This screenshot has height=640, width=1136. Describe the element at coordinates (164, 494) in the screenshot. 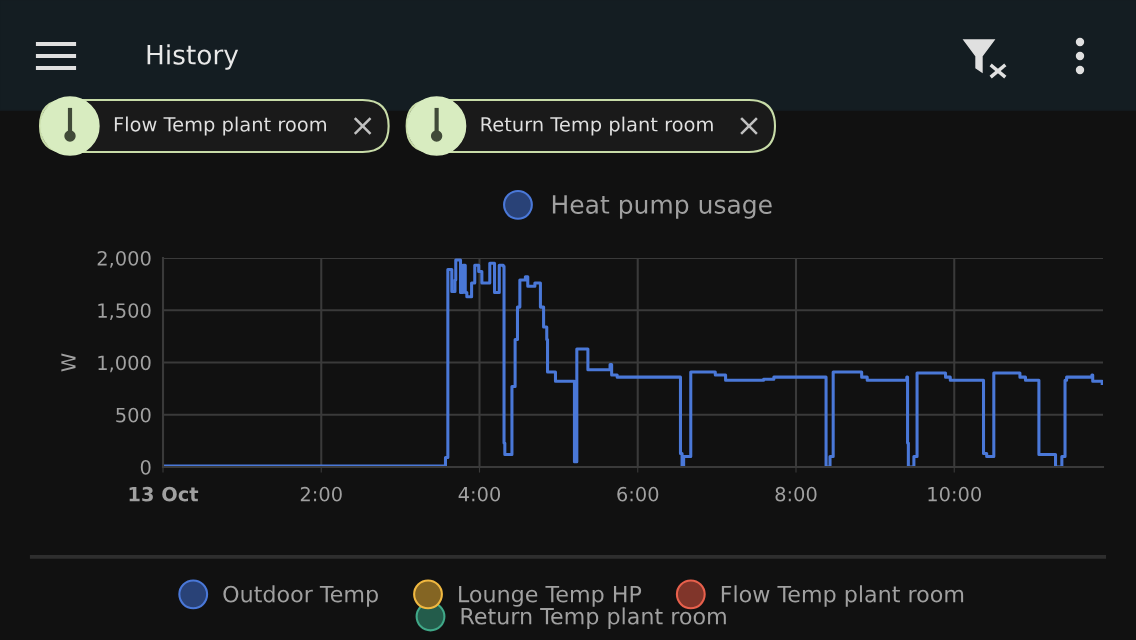

I see `x-tick-label: 13 Oct` at that location.